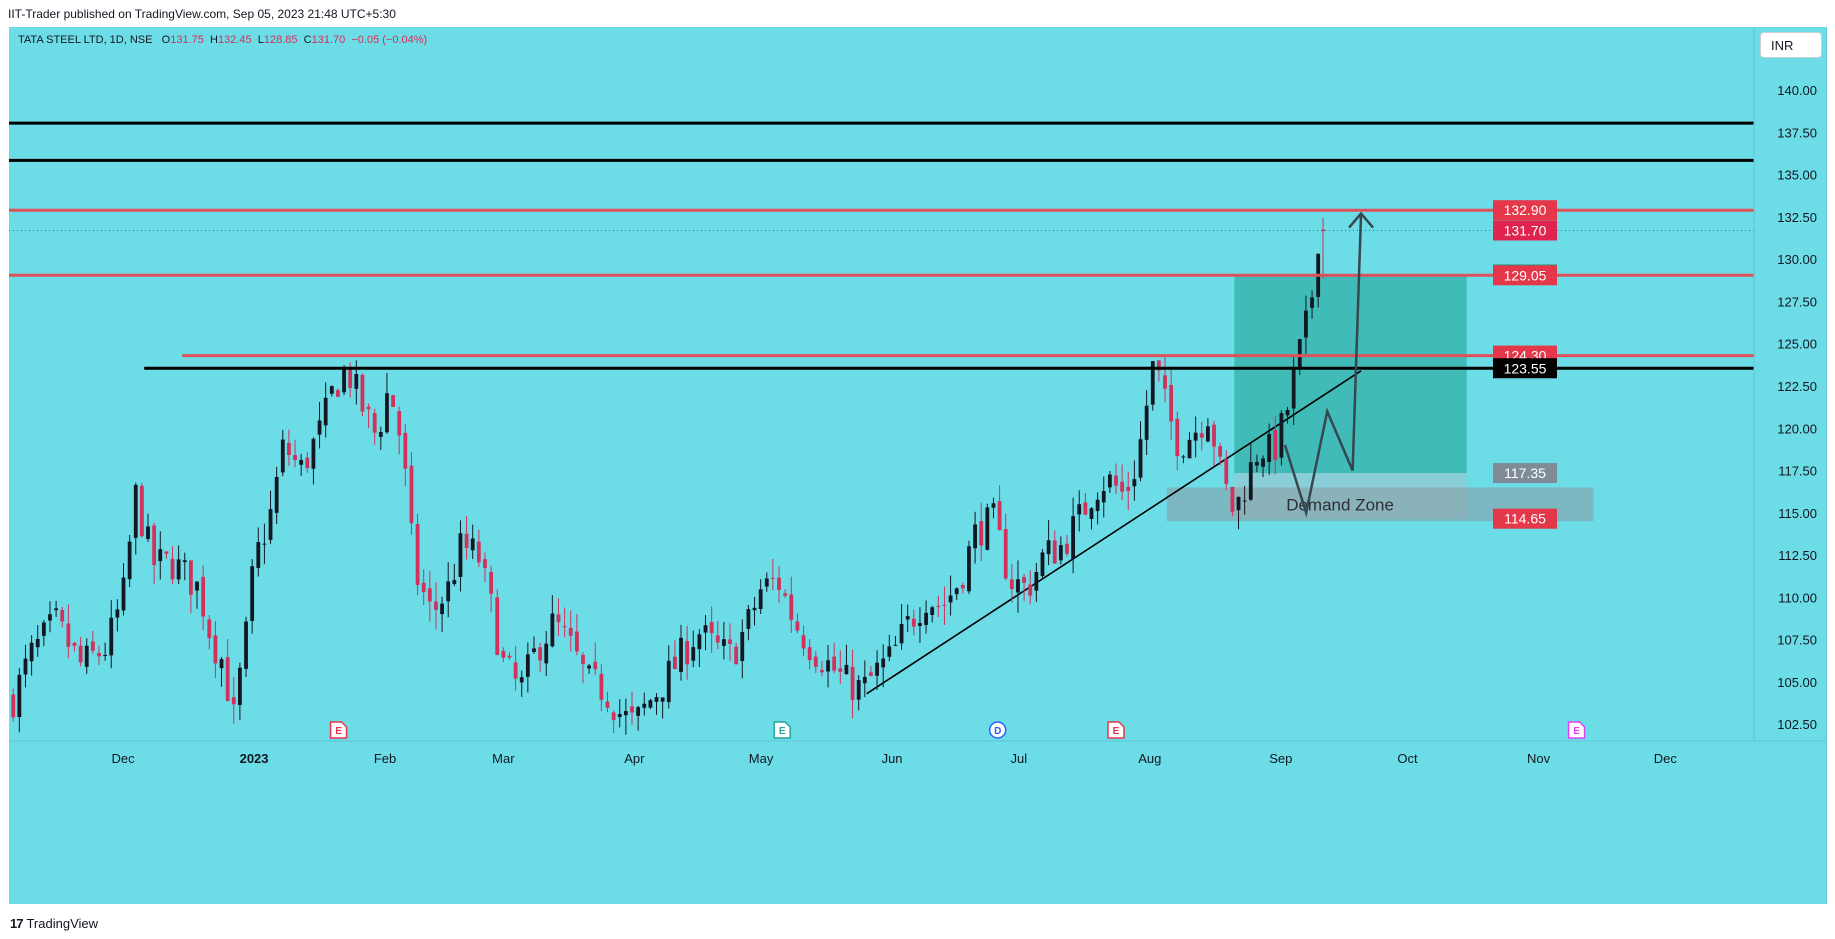 The image size is (1835, 939). I want to click on price-tick-label: 120.00, so click(1797, 428).